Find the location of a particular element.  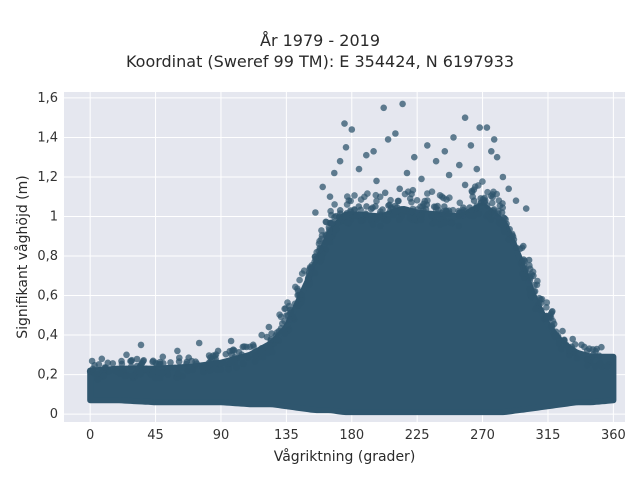

y-tick-label: 1,4 is located at coordinates (47, 137).